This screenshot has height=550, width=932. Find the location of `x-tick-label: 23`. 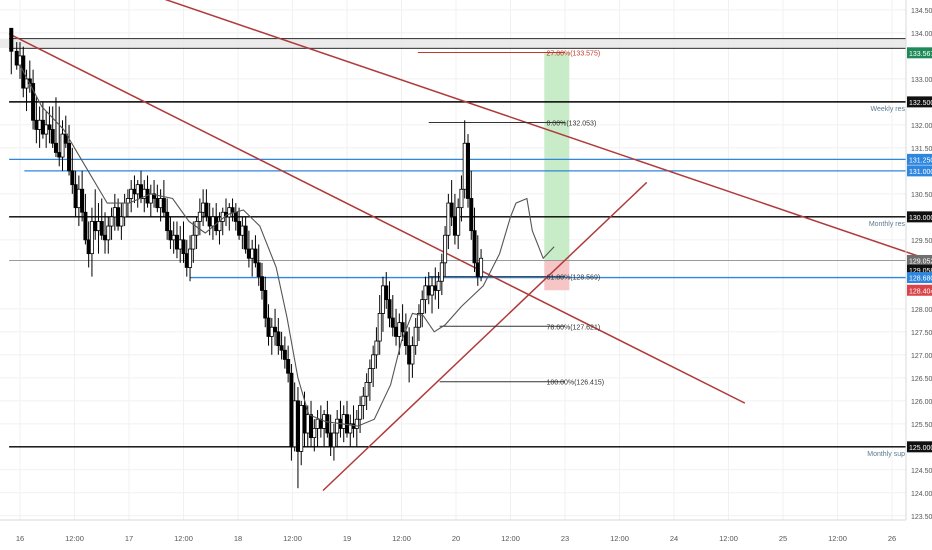

x-tick-label: 23 is located at coordinates (565, 538).